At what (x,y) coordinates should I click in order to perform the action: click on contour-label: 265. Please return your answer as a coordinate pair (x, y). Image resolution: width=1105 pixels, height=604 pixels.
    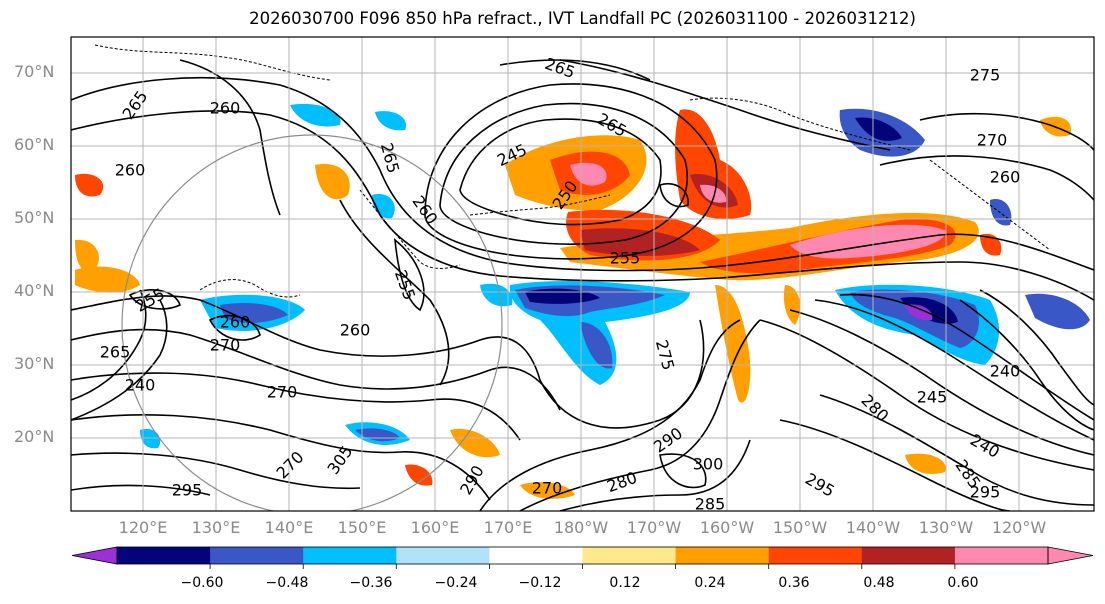
    Looking at the image, I should click on (115, 352).